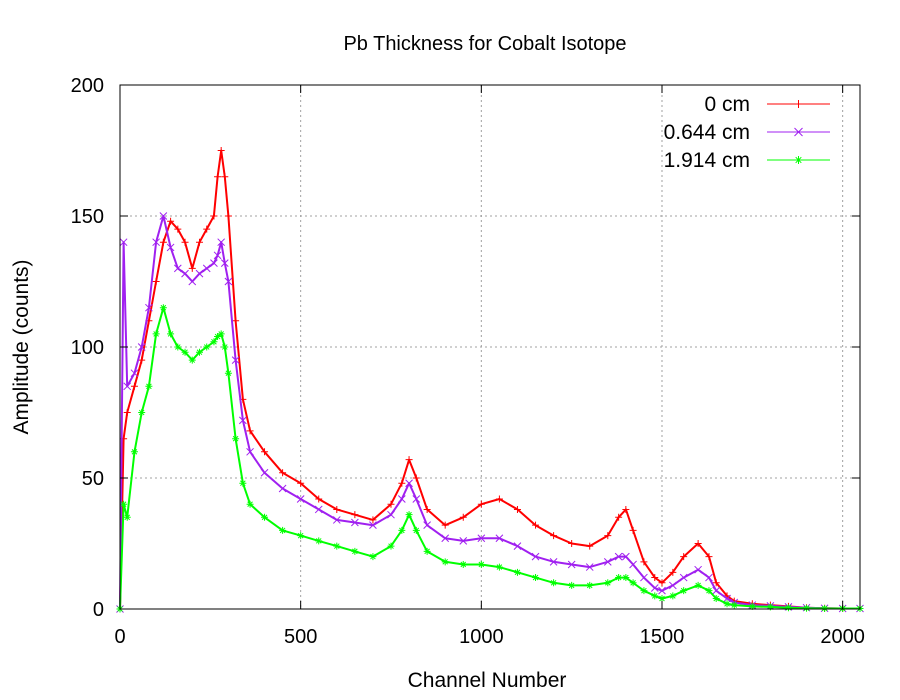 Image resolution: width=900 pixels, height=700 pixels. I want to click on y-axis-title: Amplitude (counts), so click(21, 346).